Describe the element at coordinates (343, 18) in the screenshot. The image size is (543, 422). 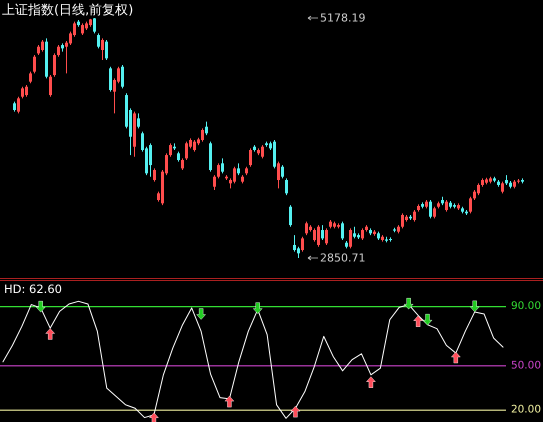
I see `y-tick-label: 5178.19` at that location.